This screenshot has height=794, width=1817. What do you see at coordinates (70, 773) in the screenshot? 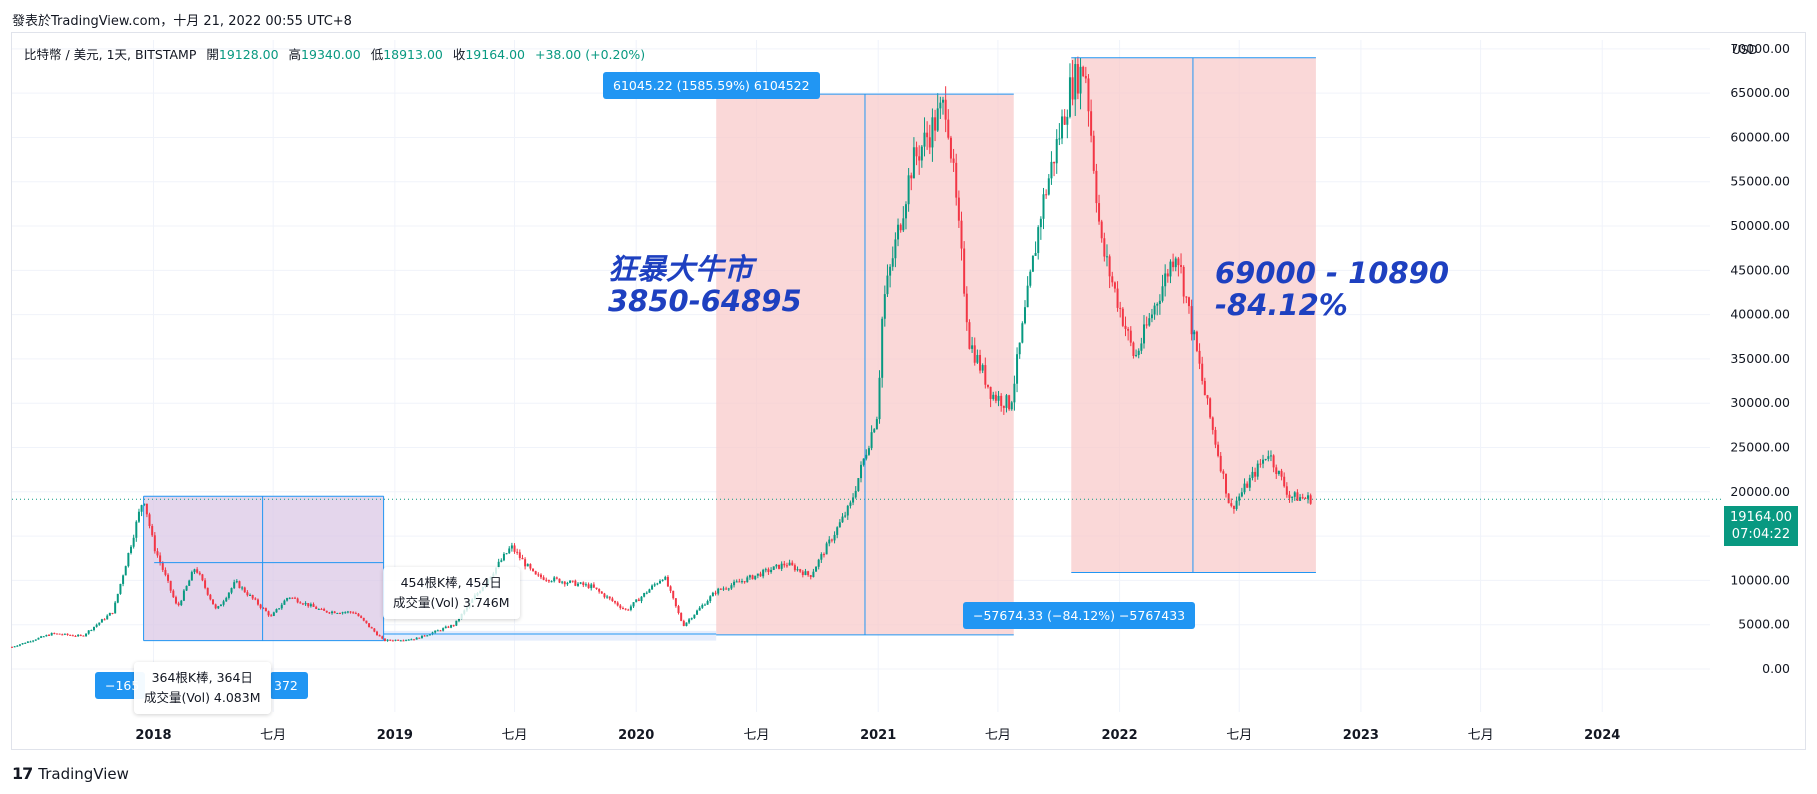
I see `tradingview-logo: 17 TradingView` at bounding box center [70, 773].